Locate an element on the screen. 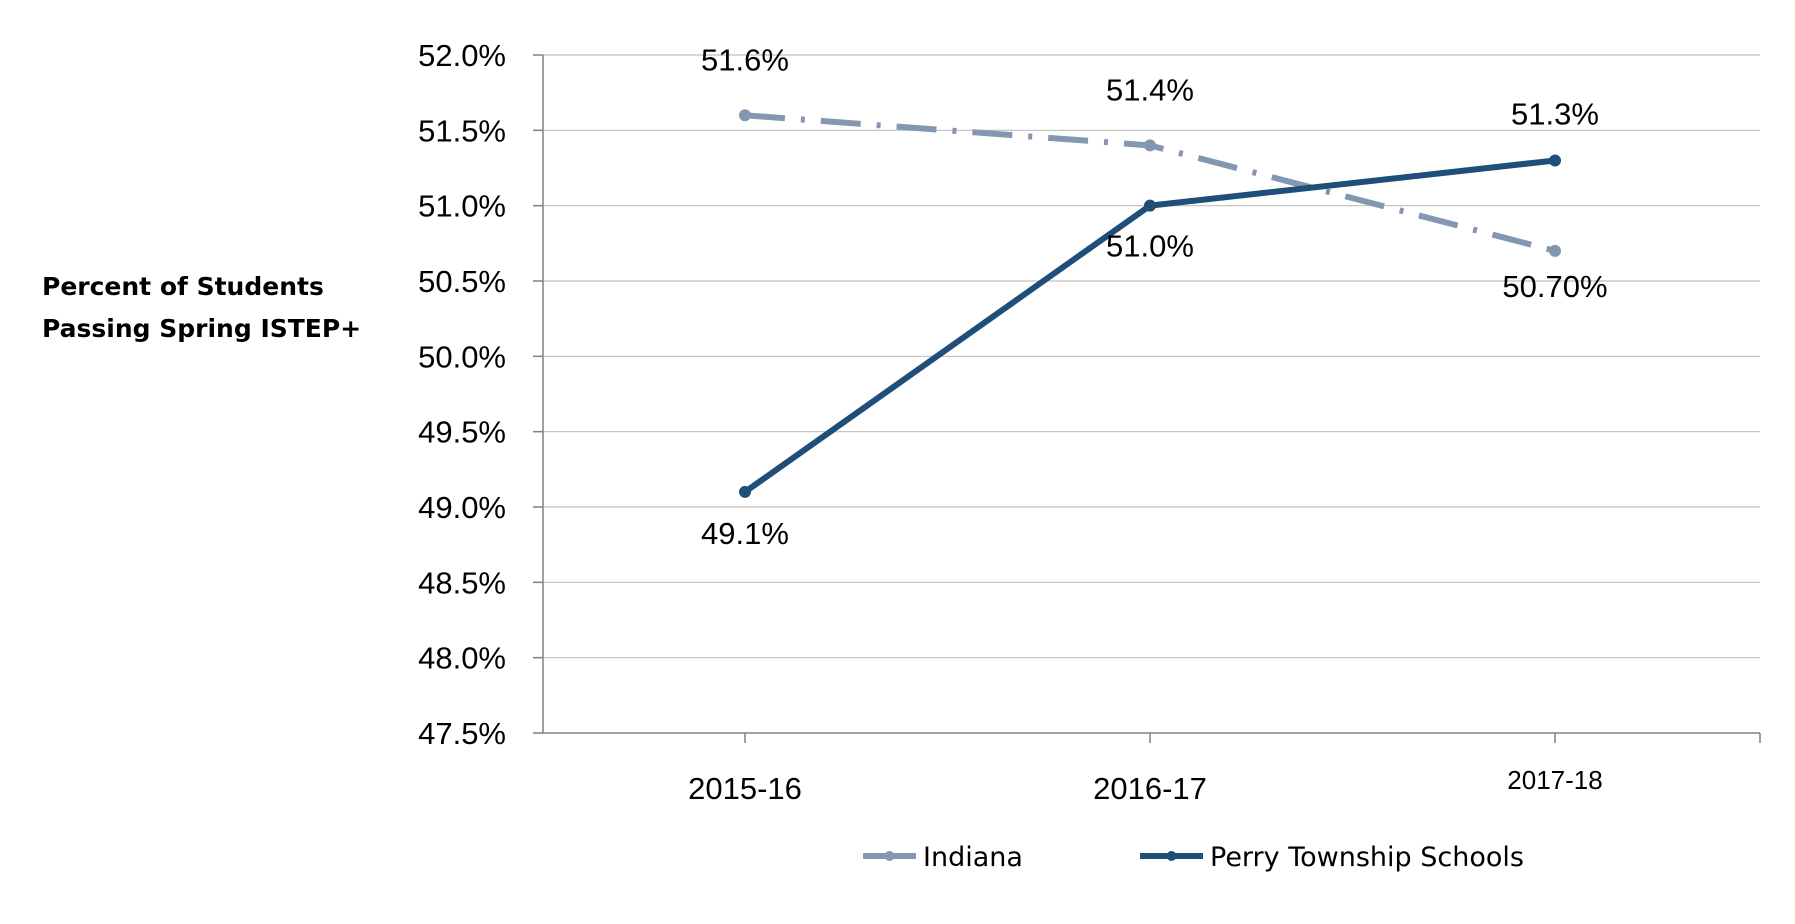 The width and height of the screenshot is (1795, 924). y-tick-label: 50.0% is located at coordinates (462, 356).